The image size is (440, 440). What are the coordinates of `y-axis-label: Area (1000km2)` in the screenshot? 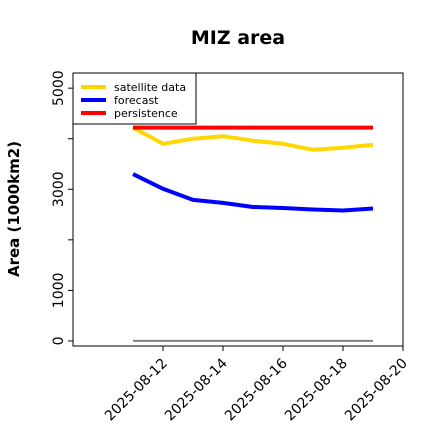 It's located at (14, 209).